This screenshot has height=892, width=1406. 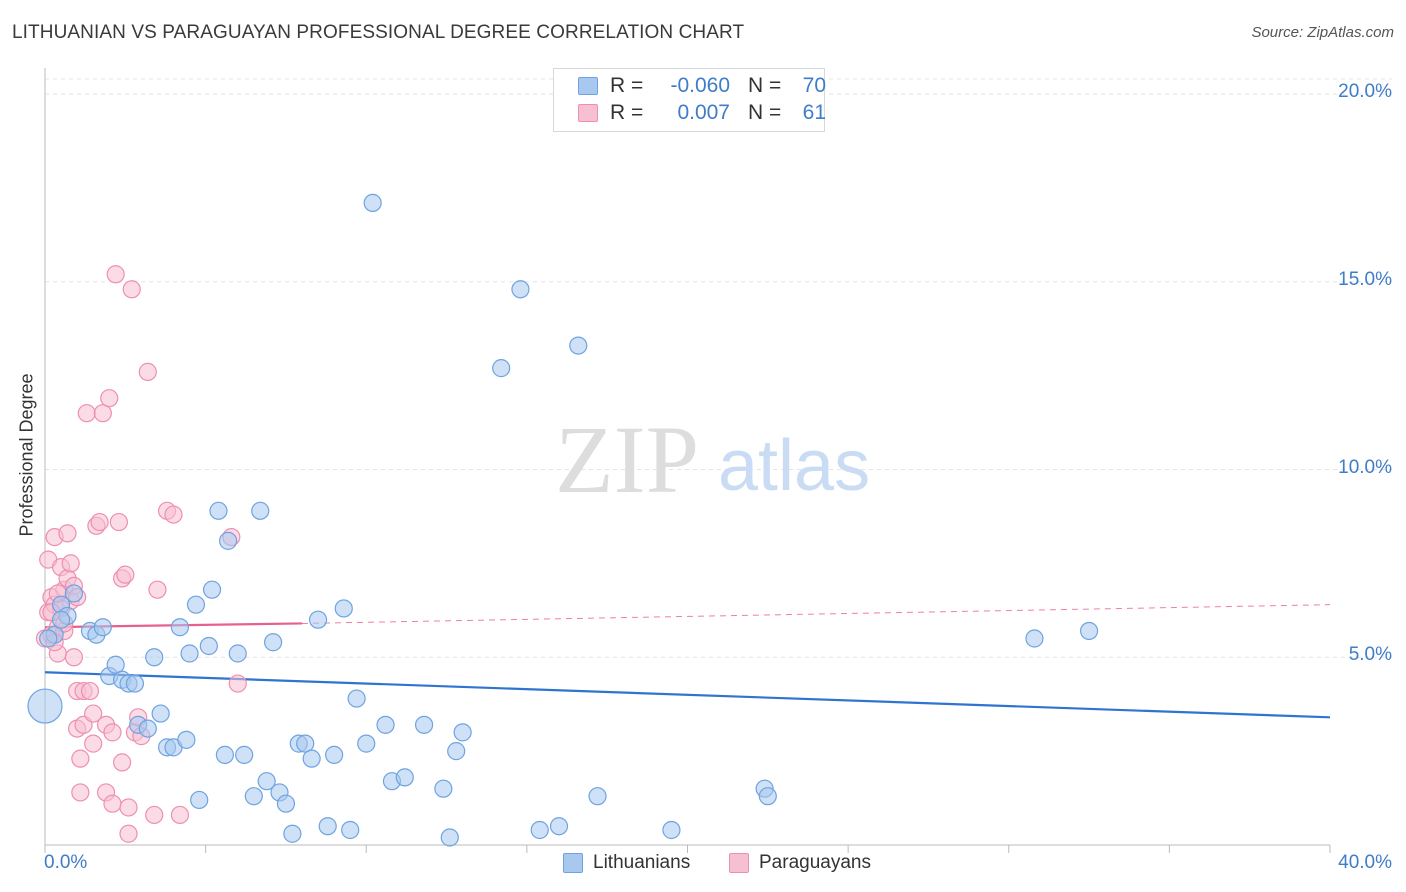 What do you see at coordinates (814, 112) in the screenshot?
I see `legend-n-value: 61` at bounding box center [814, 112].